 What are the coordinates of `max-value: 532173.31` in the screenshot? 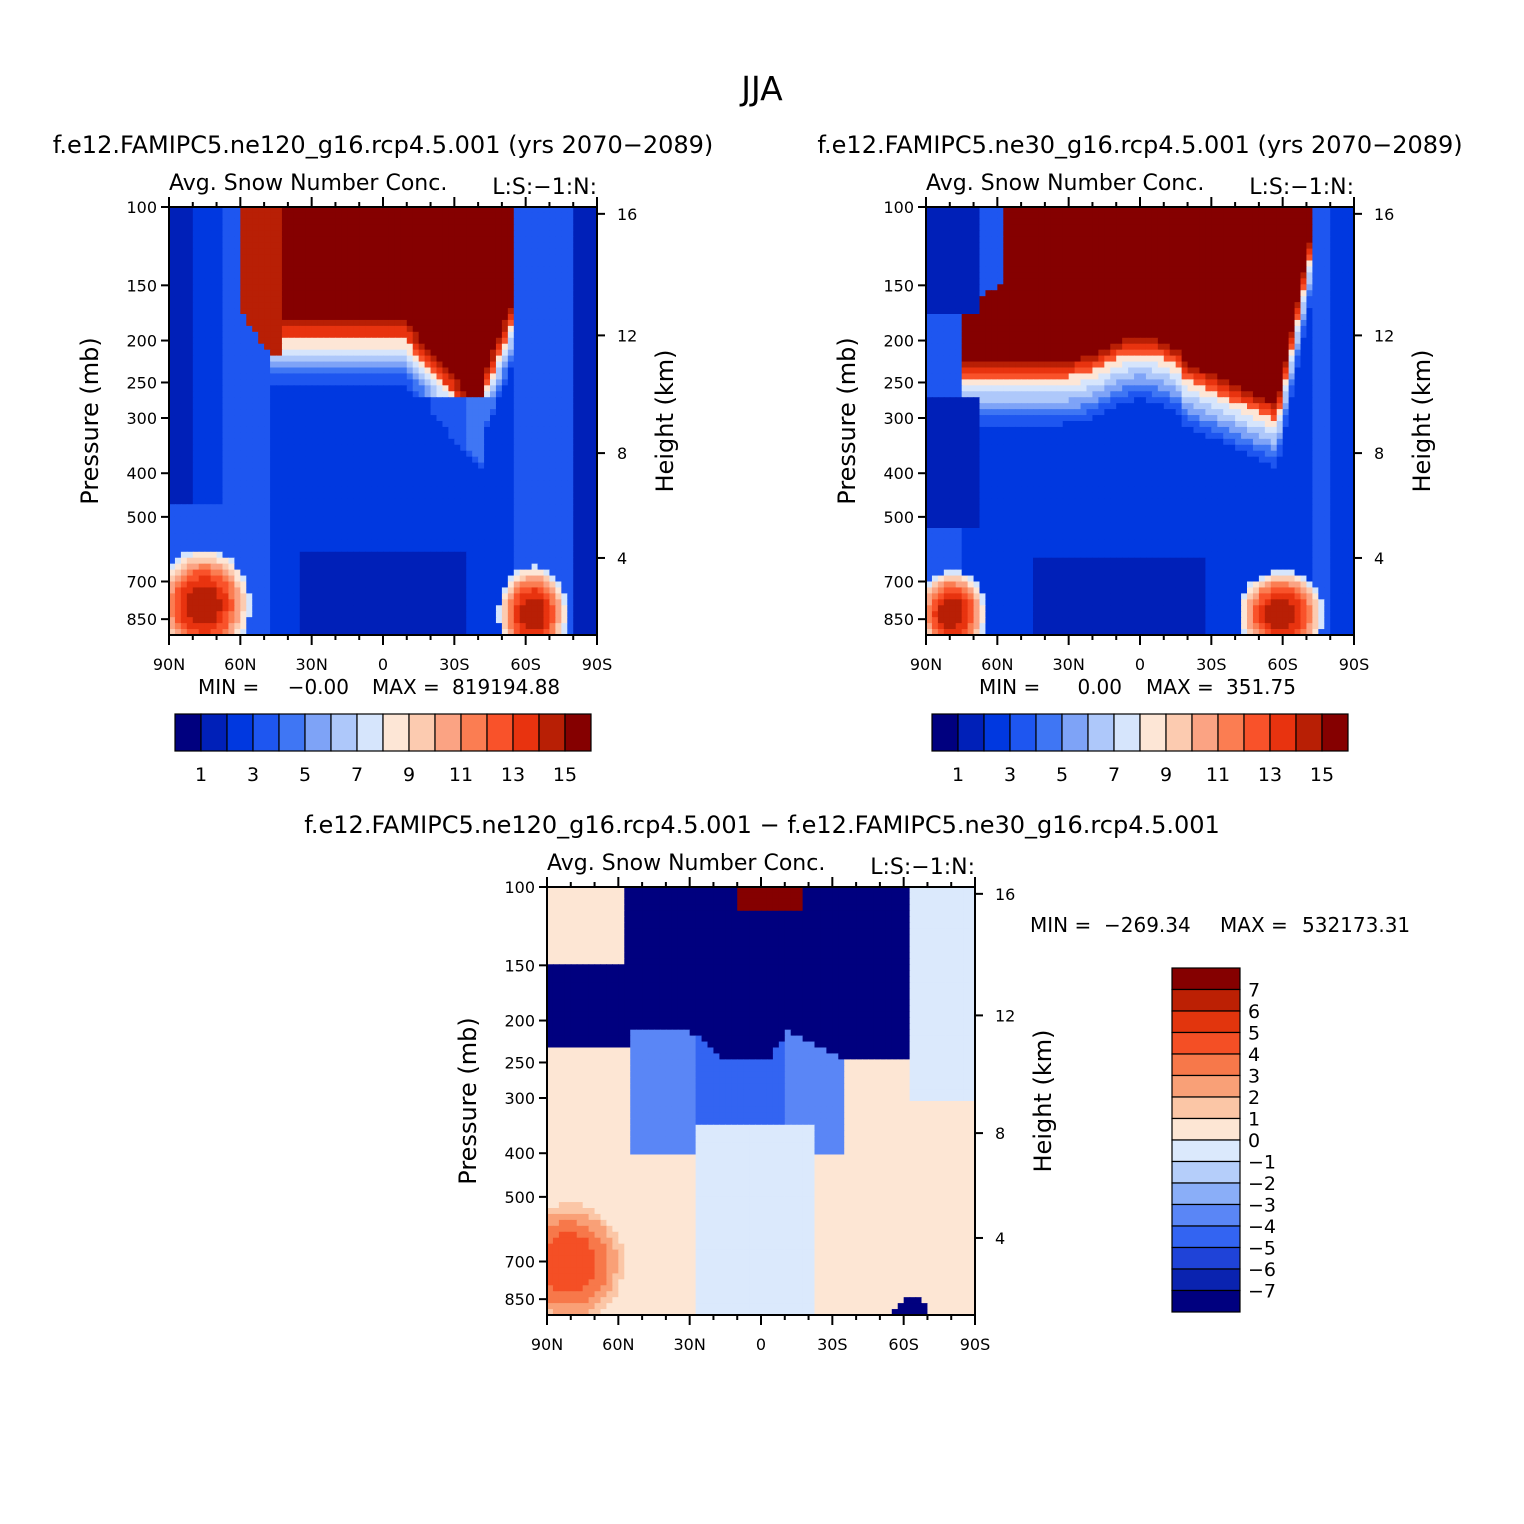 It's located at (1356, 925).